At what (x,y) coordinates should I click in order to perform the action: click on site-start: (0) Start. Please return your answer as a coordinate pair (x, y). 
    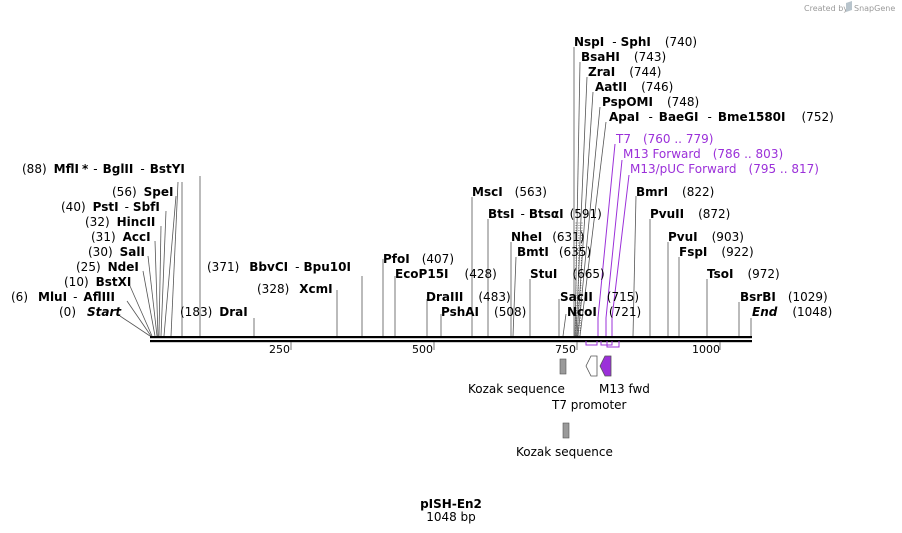
    Looking at the image, I should click on (90, 312).